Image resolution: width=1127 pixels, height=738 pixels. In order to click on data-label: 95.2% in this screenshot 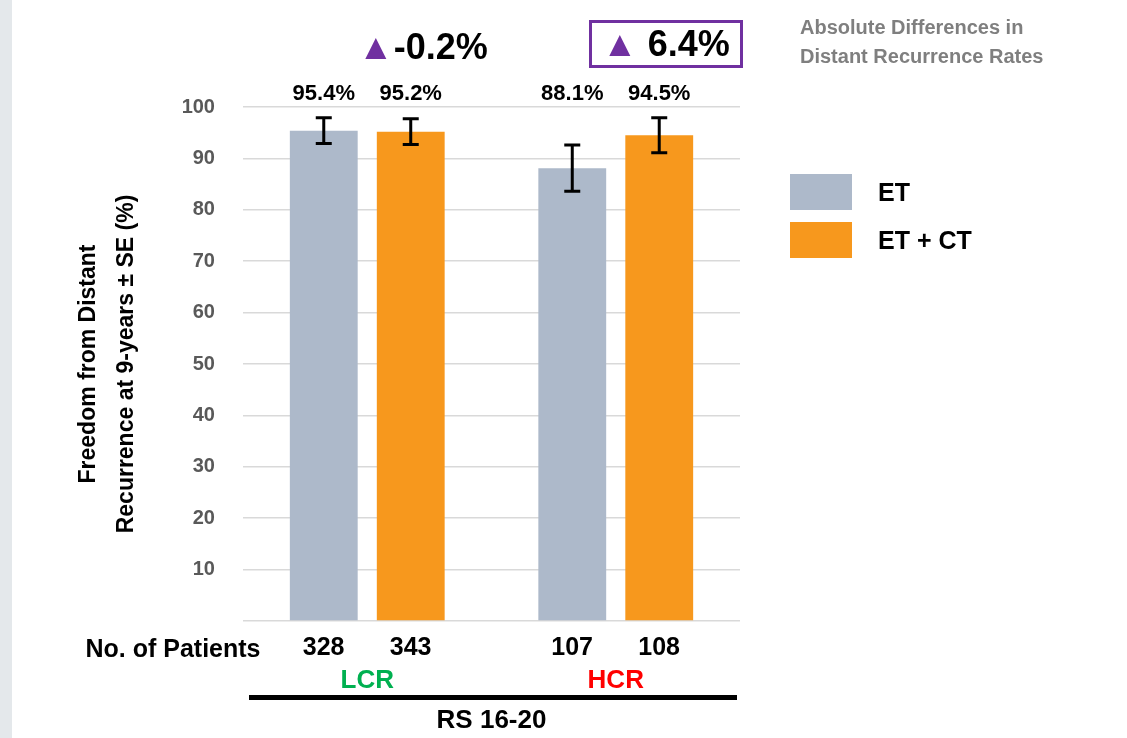, I will do `click(410, 93)`.